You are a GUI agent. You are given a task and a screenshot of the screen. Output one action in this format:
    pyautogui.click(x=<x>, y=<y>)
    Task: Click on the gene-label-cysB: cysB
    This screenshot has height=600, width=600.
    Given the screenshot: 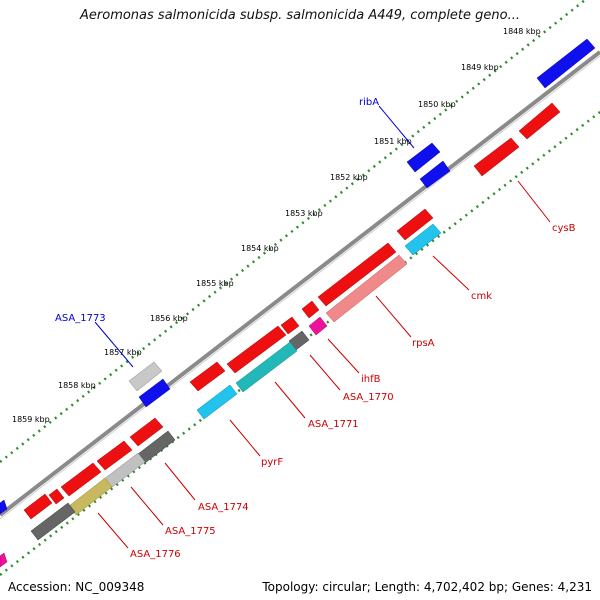 What is the action you would take?
    pyautogui.click(x=564, y=228)
    